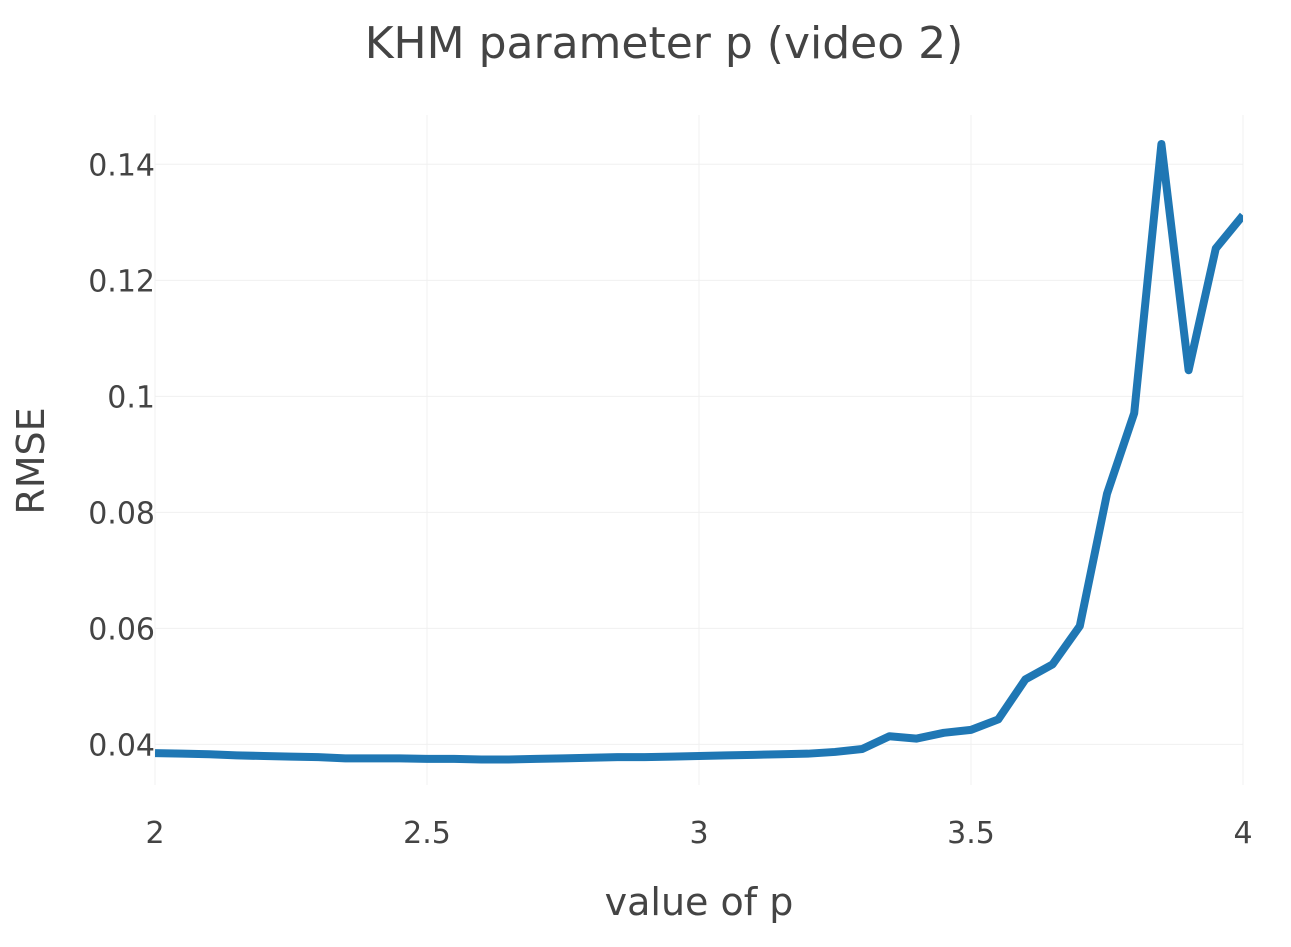 The image size is (1291, 947). What do you see at coordinates (31, 460) in the screenshot?
I see `y-axis-label: RMSE` at bounding box center [31, 460].